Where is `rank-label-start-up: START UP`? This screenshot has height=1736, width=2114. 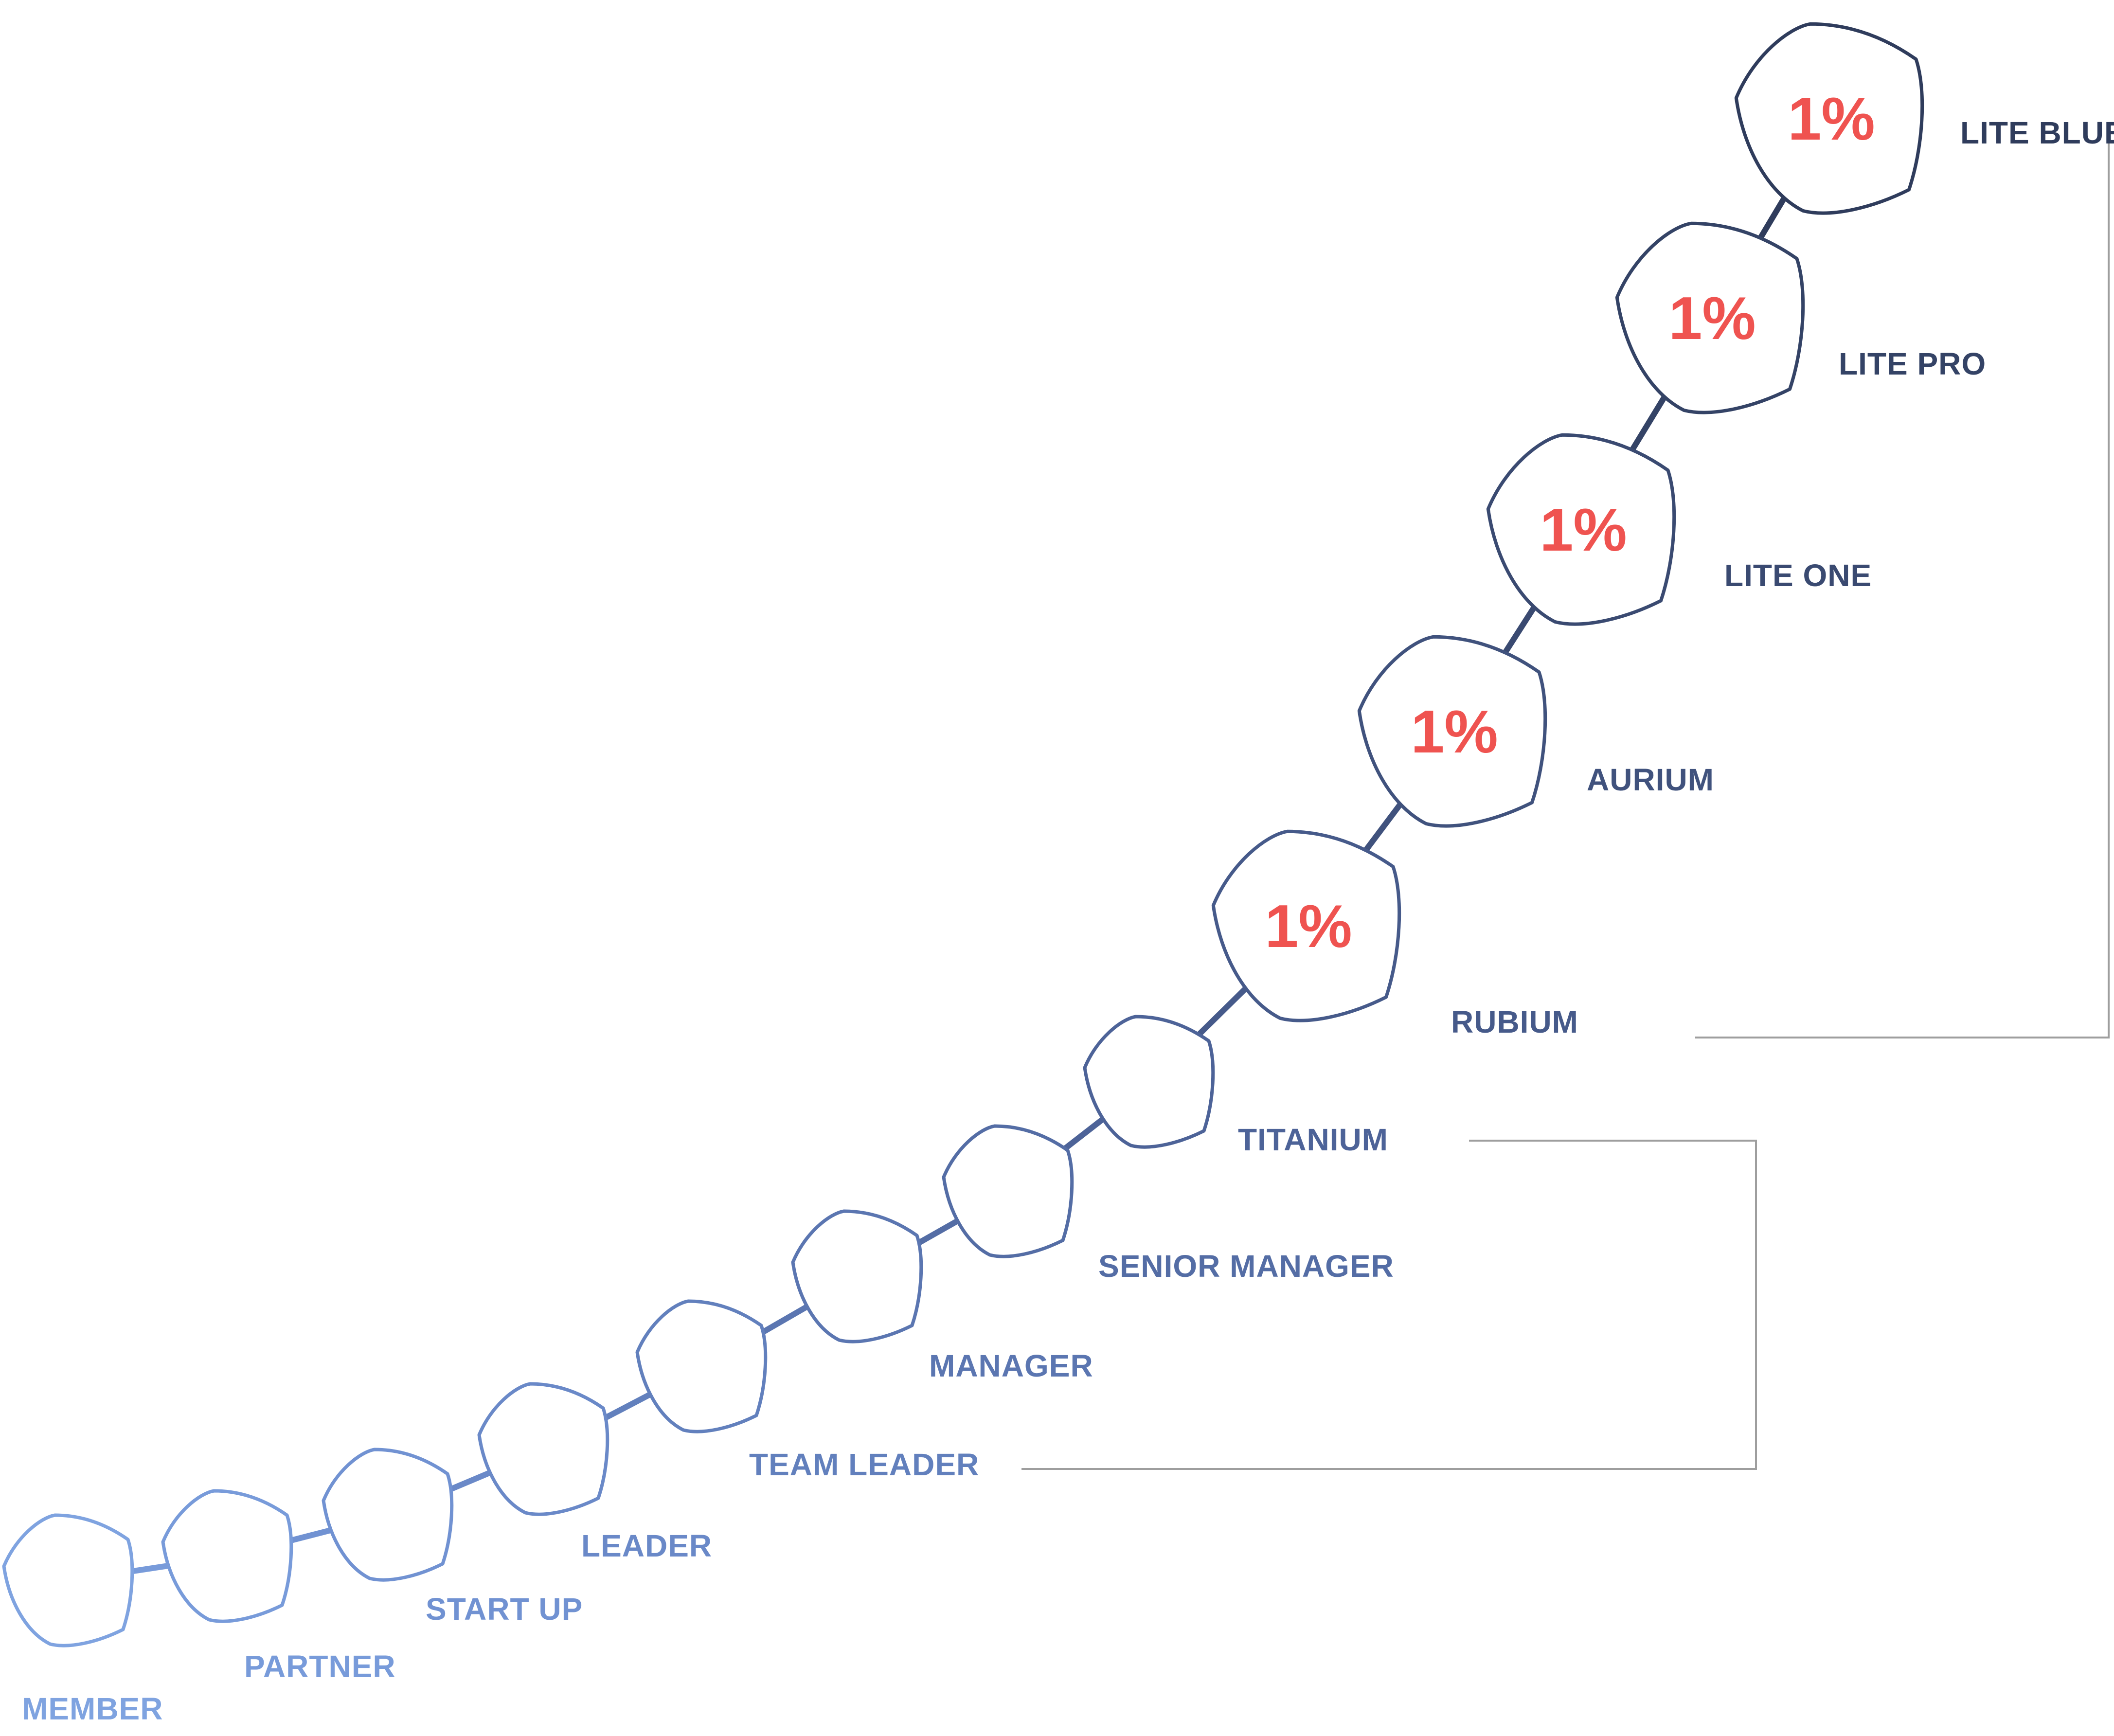 rank-label-start-up: START UP is located at coordinates (504, 1610).